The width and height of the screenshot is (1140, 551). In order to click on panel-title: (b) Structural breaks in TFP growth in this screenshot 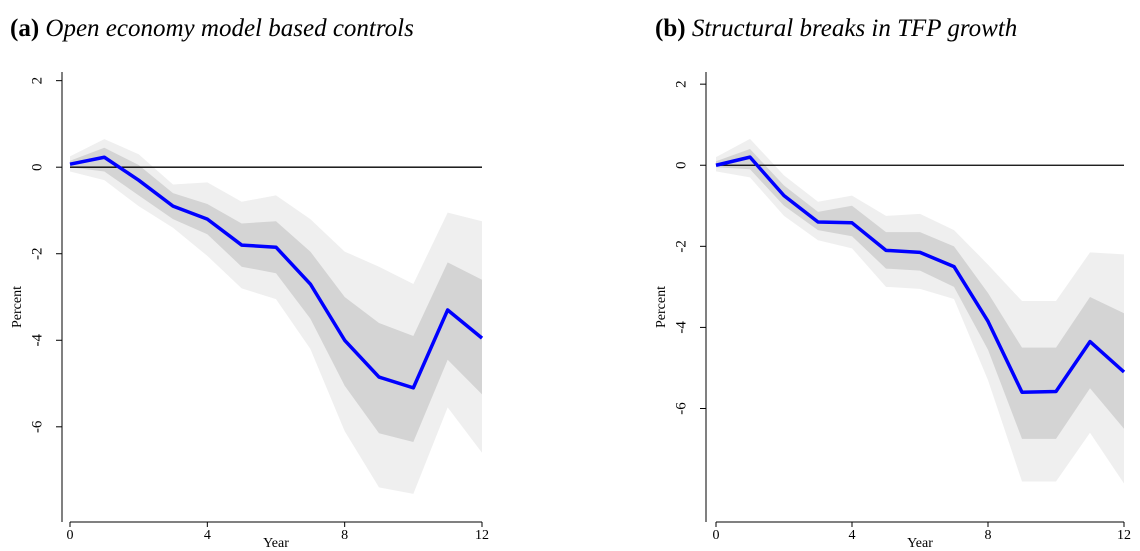, I will do `click(836, 28)`.